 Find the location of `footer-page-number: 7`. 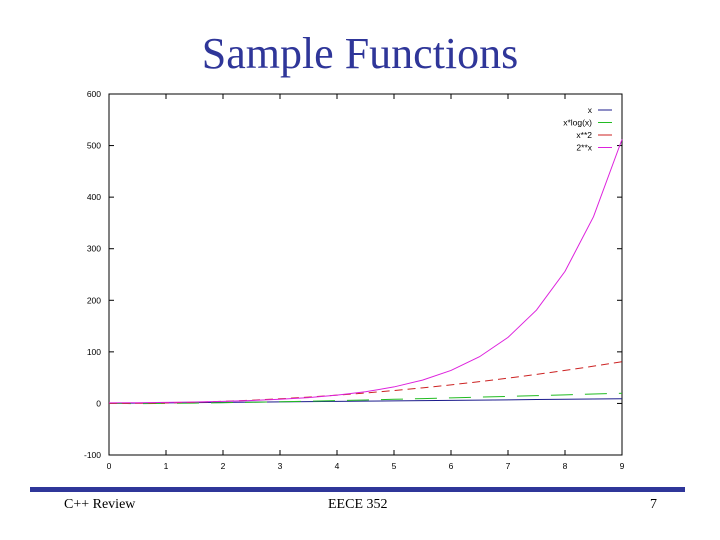

footer-page-number: 7 is located at coordinates (653, 504).